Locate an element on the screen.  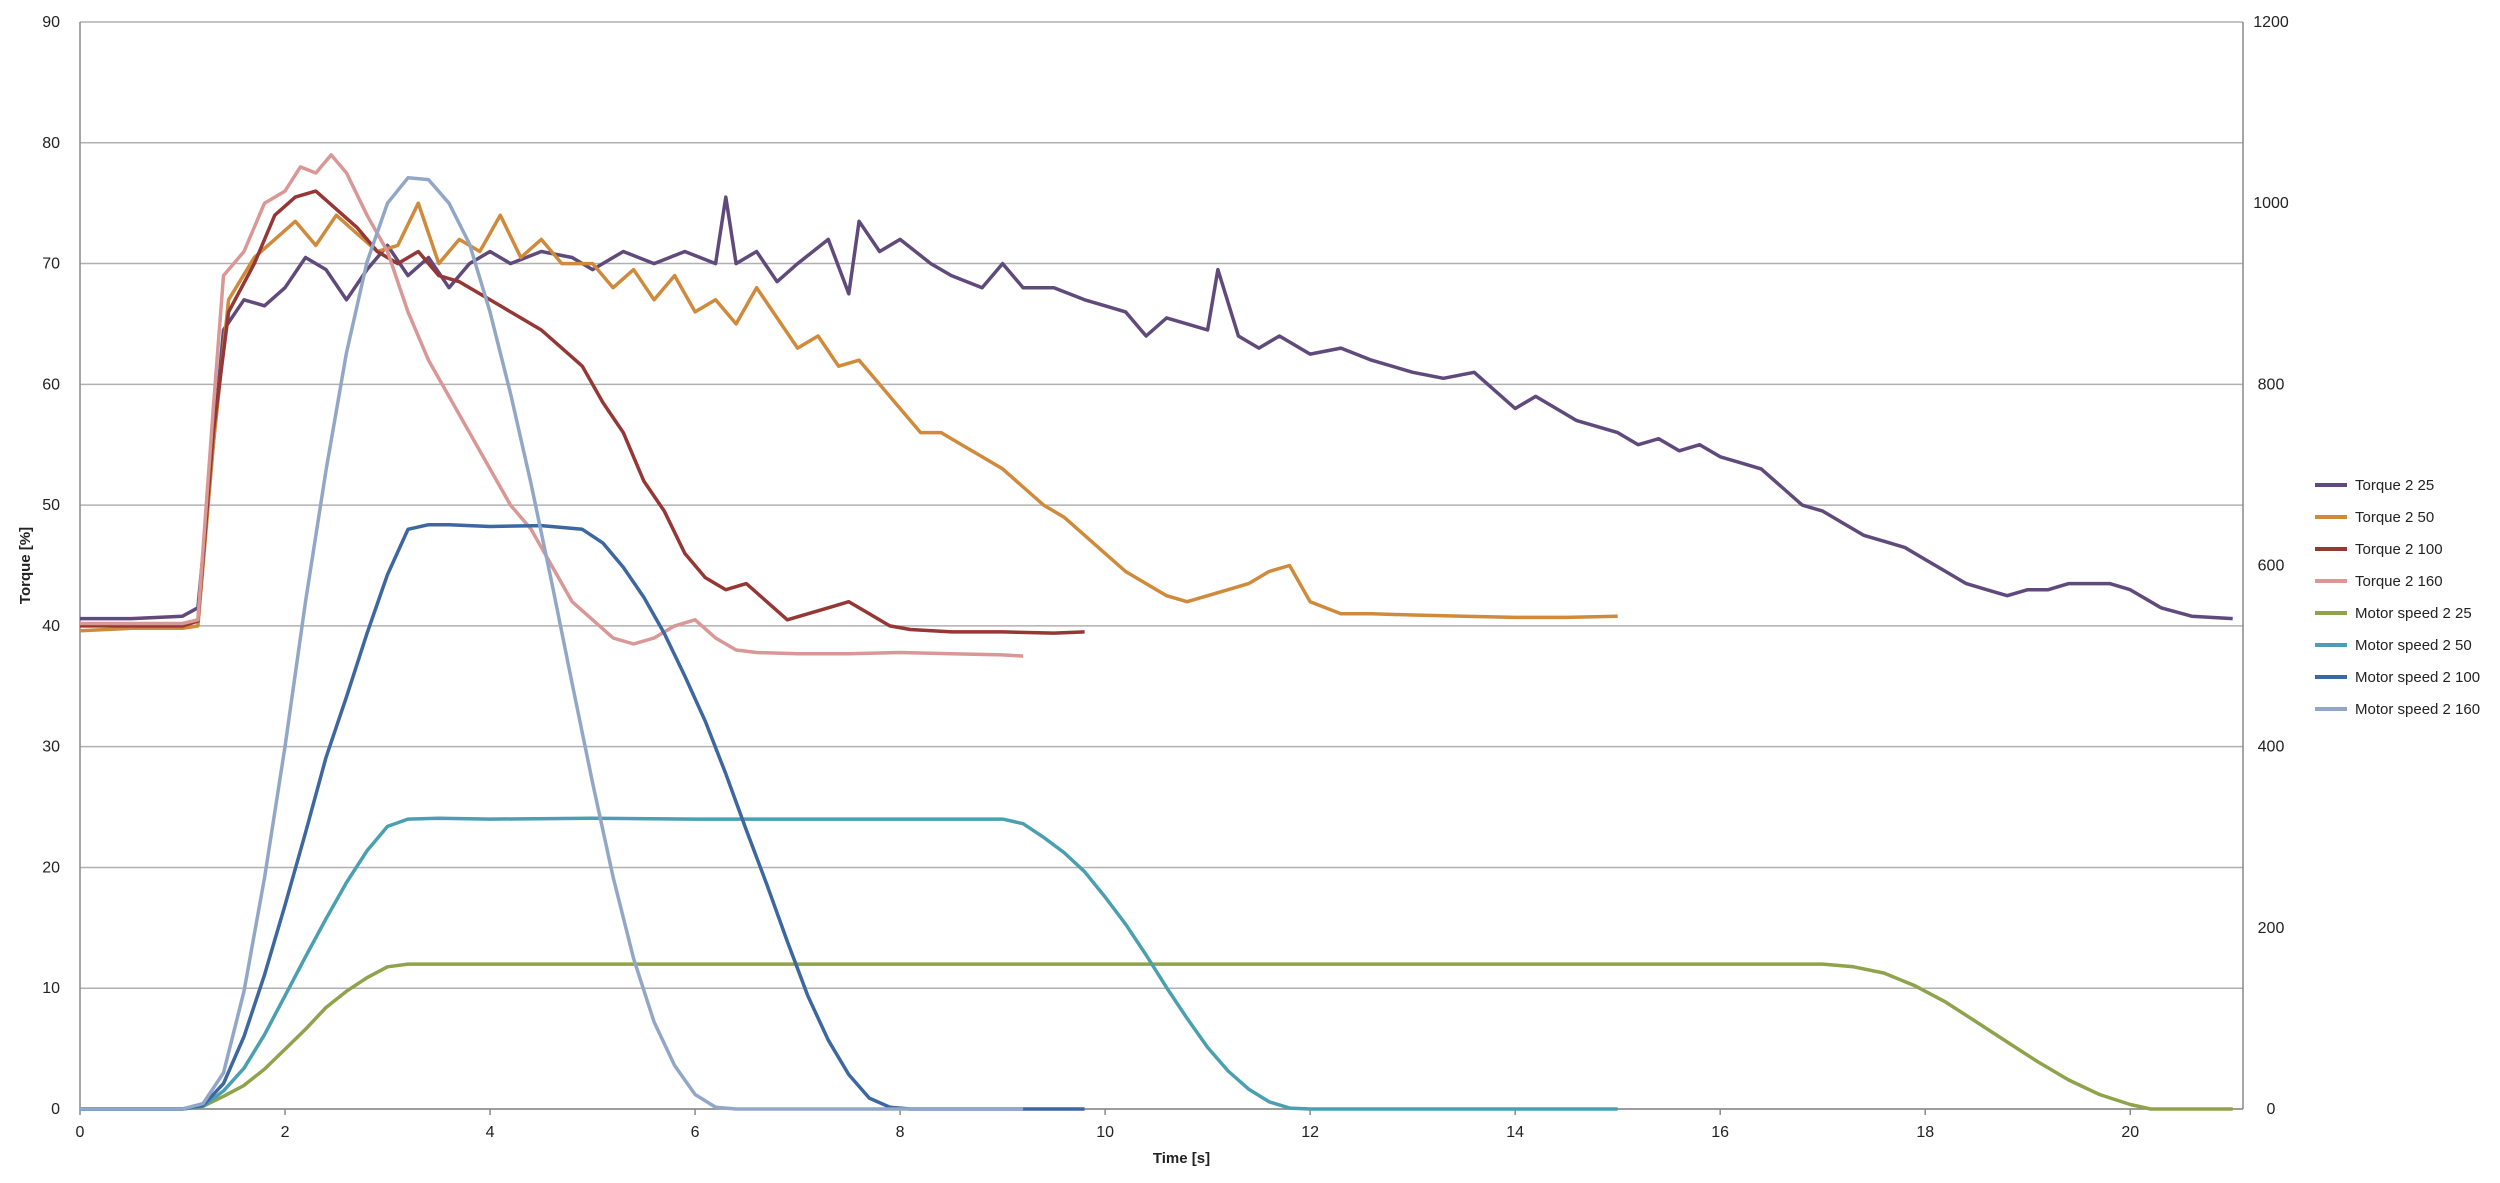
x-tick-label: 6 is located at coordinates (695, 1132).